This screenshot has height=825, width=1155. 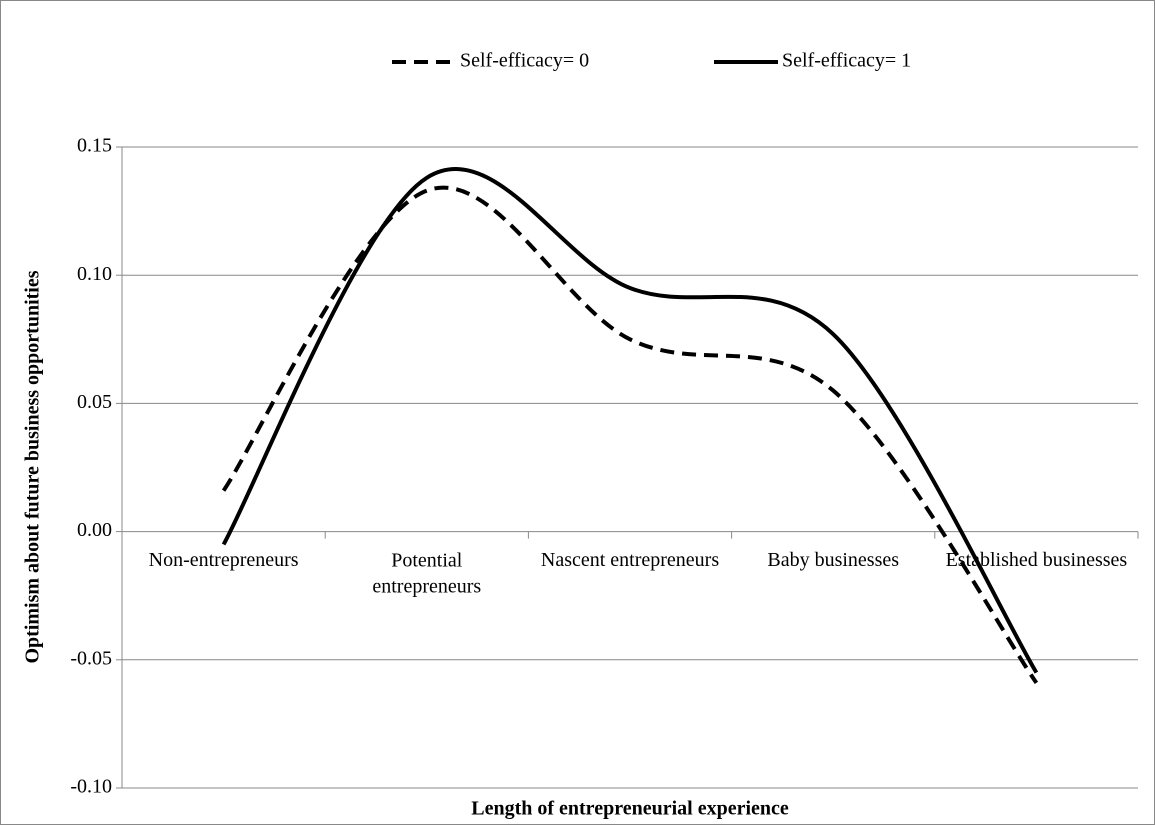 What do you see at coordinates (630, 560) in the screenshot?
I see `x-tick-label: Nascent entrepreneurs` at bounding box center [630, 560].